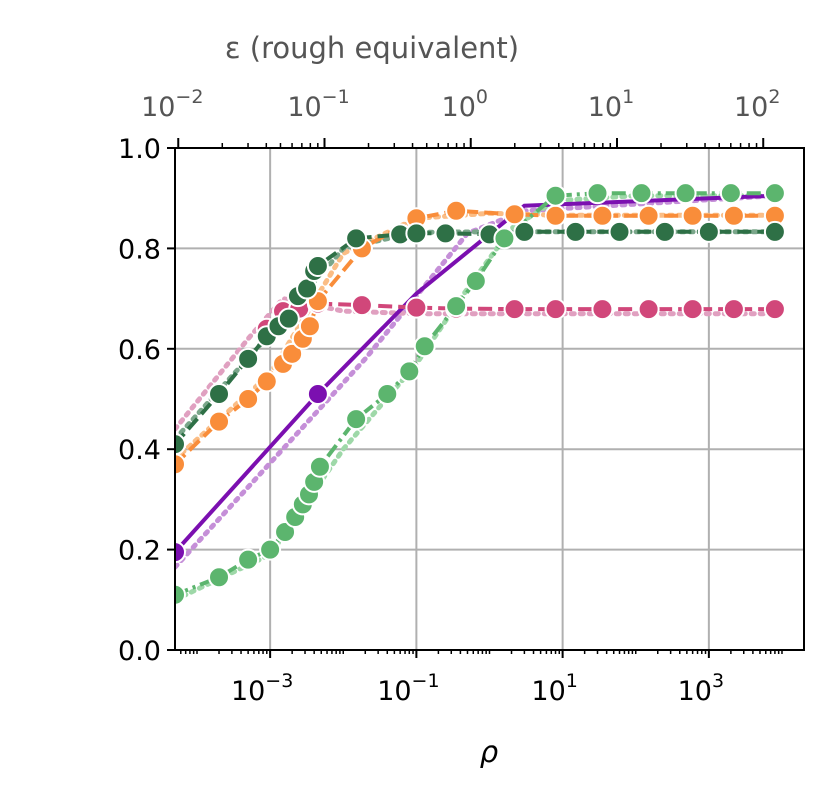 The image size is (832, 805). I want to click on y-tick-label: 0.4, so click(139, 450).